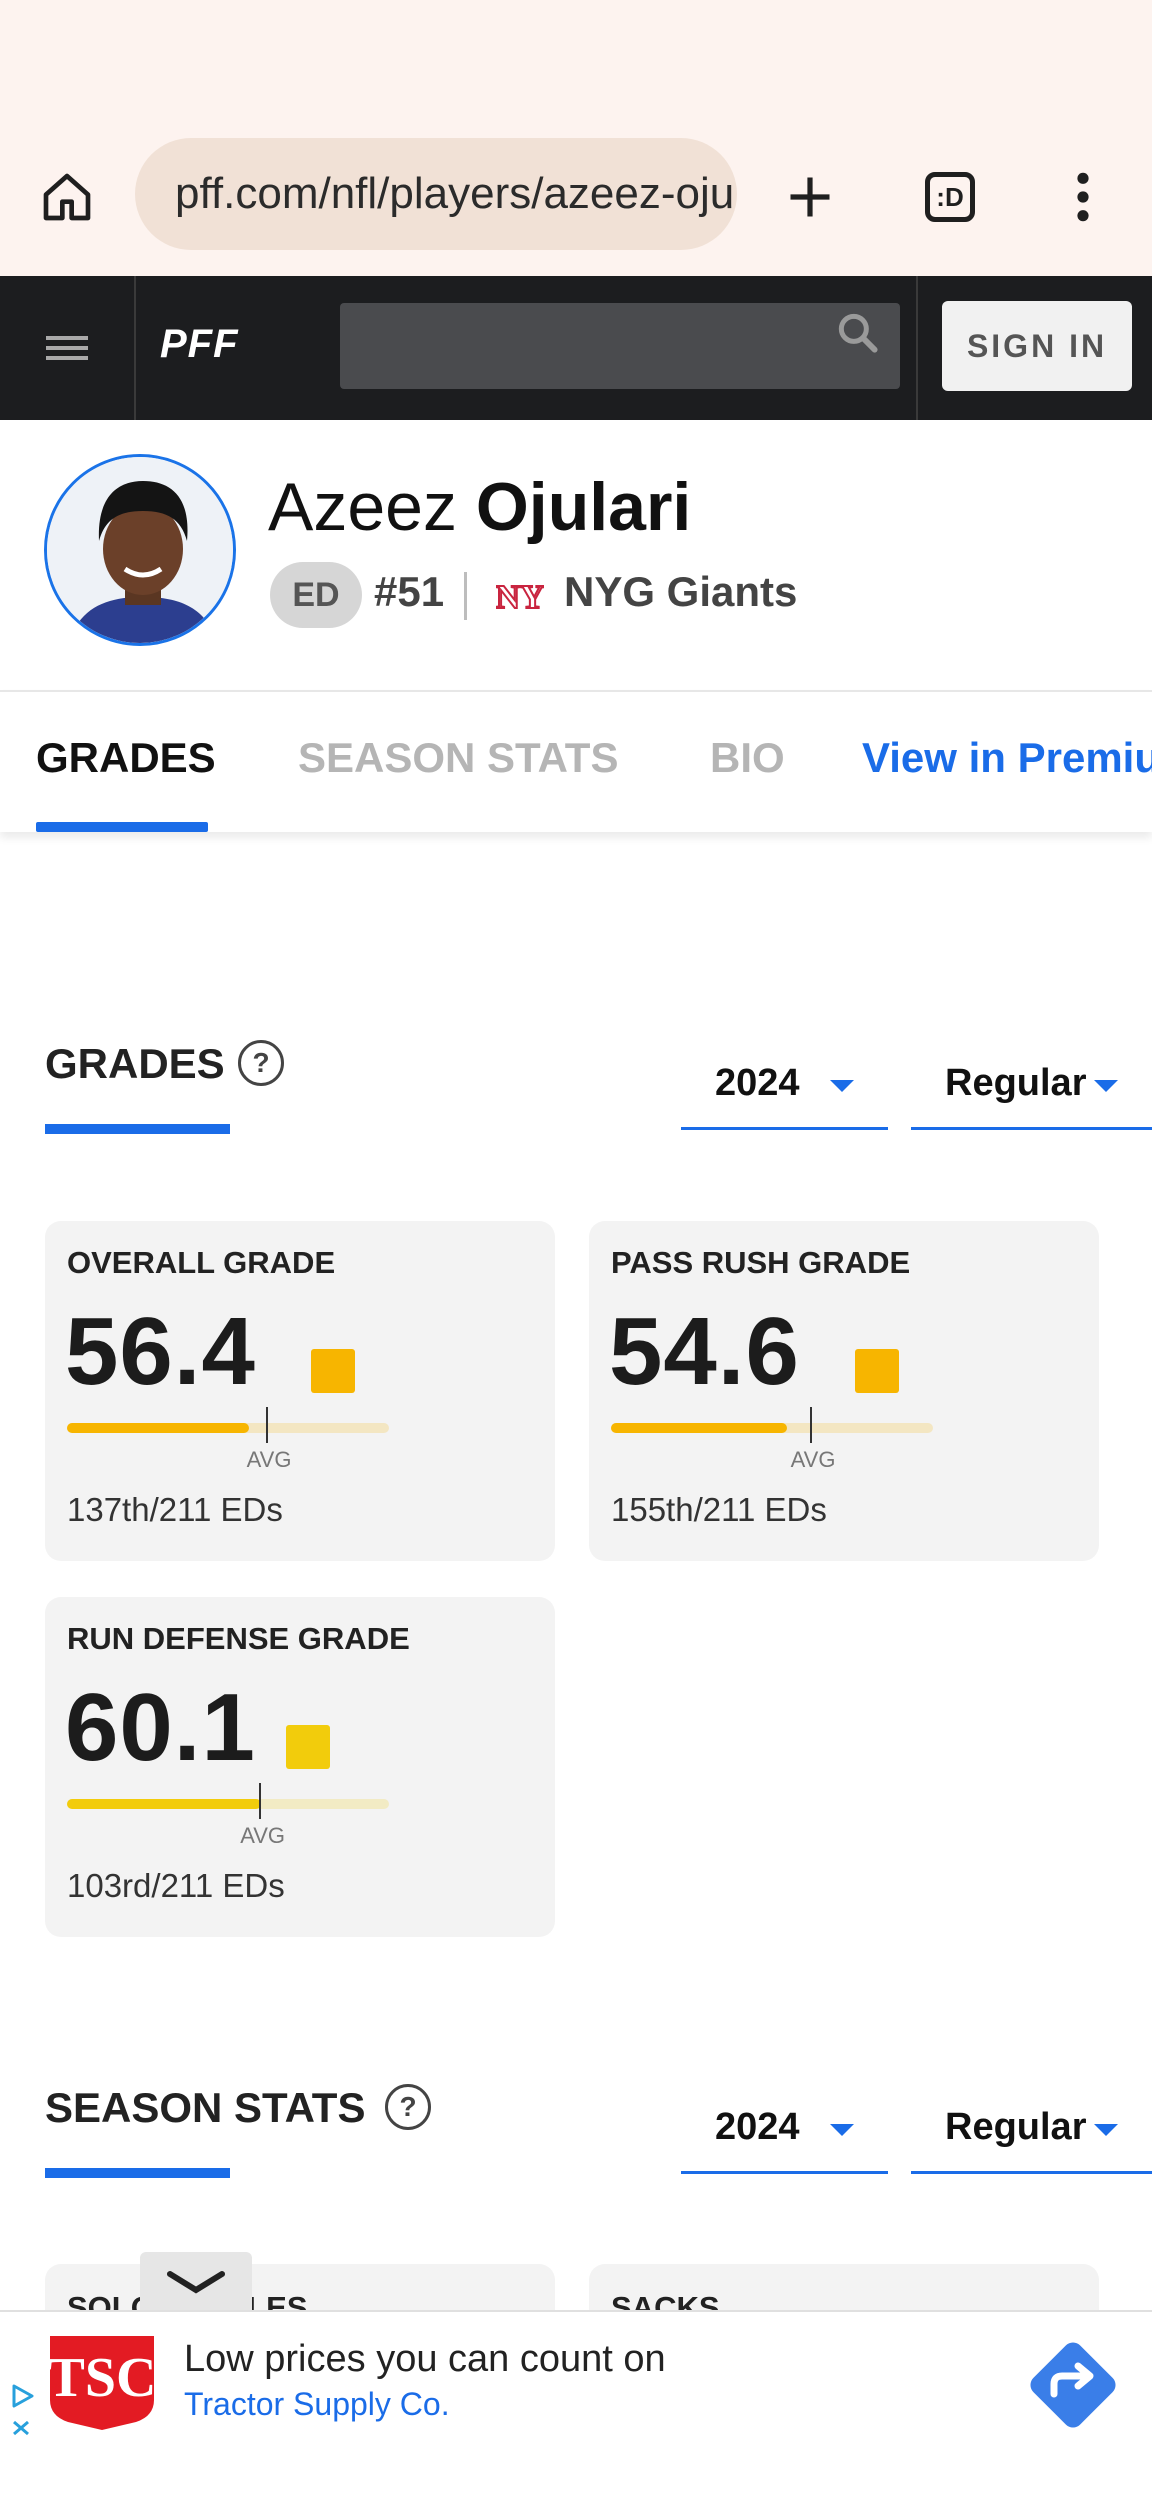 This screenshot has width=1152, height=2495. I want to click on player-headshot-icon, so click(140, 550).